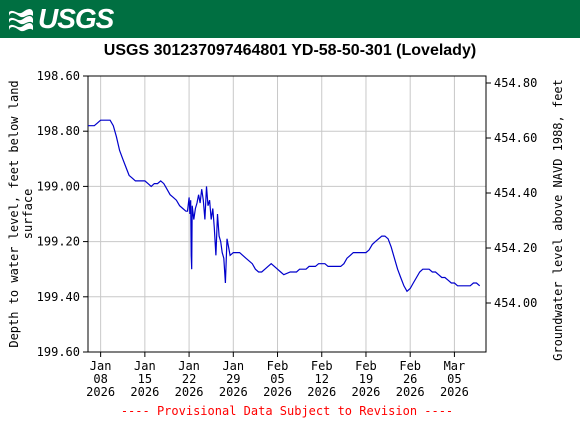  Describe the element at coordinates (233, 379) in the screenshot. I see `x-tick-label: 29` at that location.